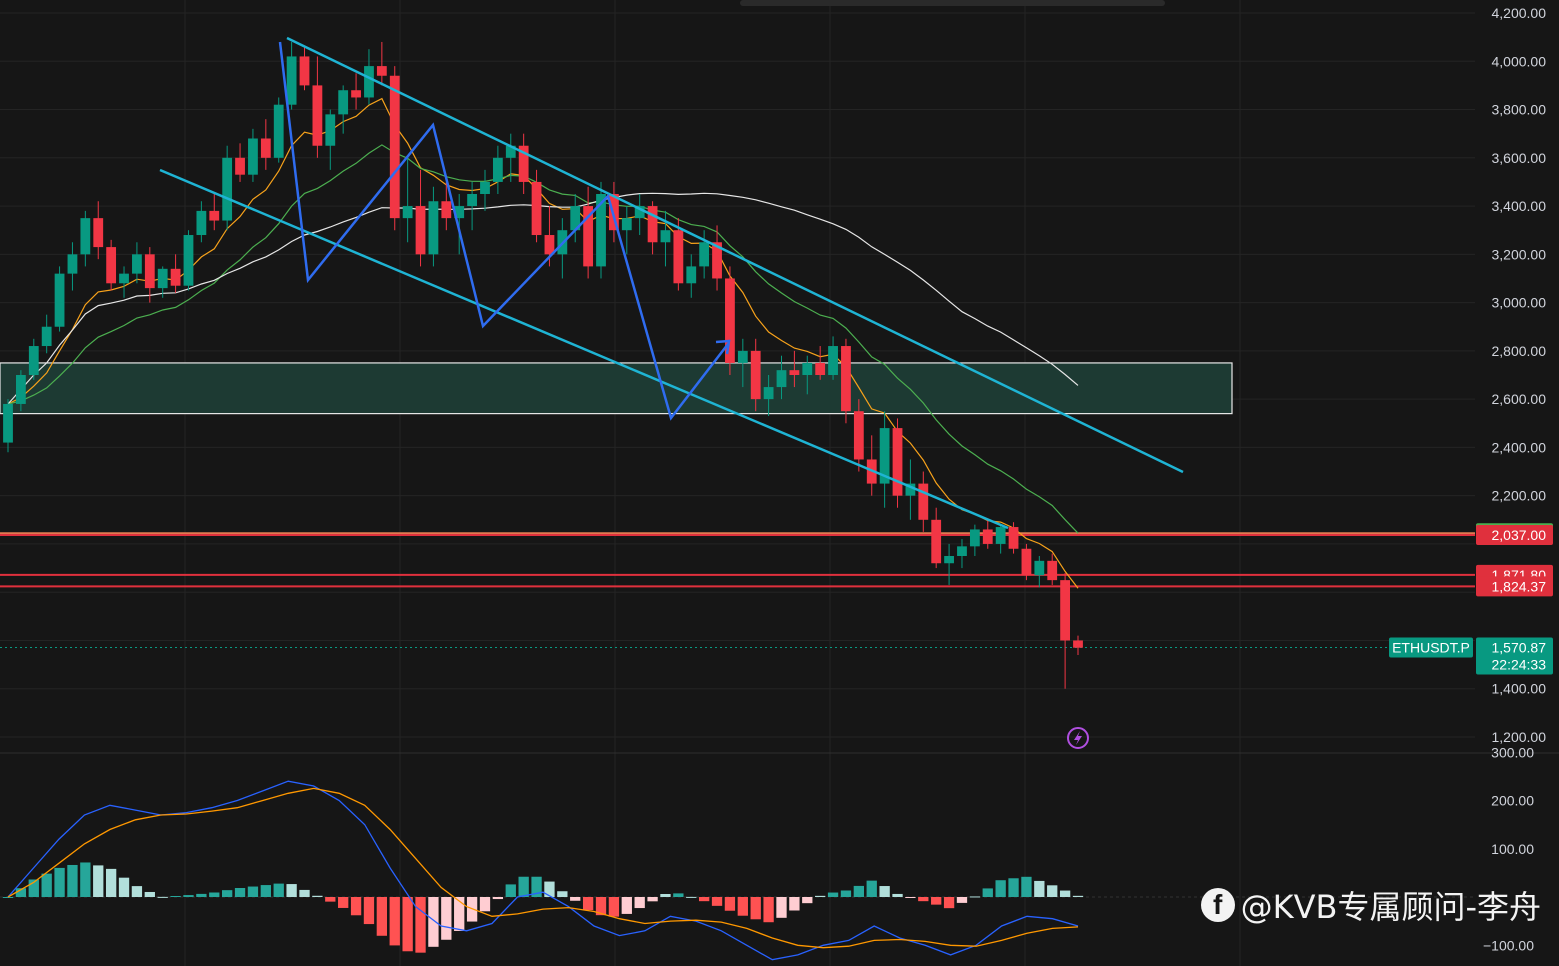 The height and width of the screenshot is (966, 1559). I want to click on macd-tick-label: 200.00, so click(1512, 801).